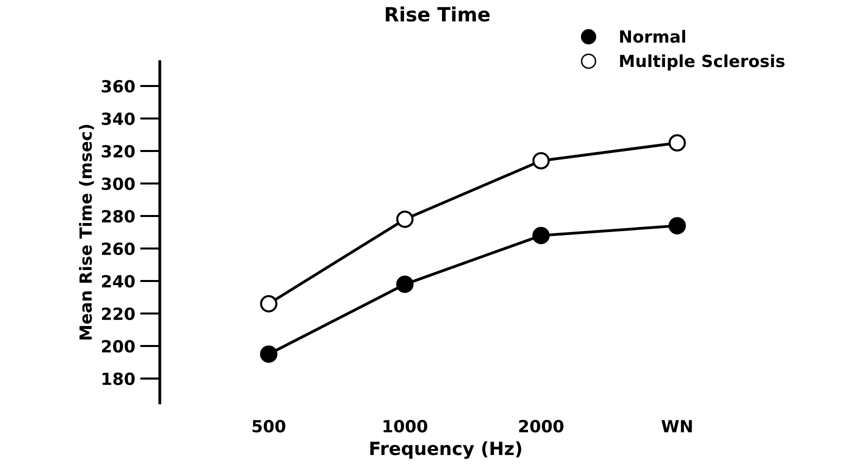 Image resolution: width=841 pixels, height=474 pixels. Describe the element at coordinates (118, 216) in the screenshot. I see `y-tick-label: 280` at that location.